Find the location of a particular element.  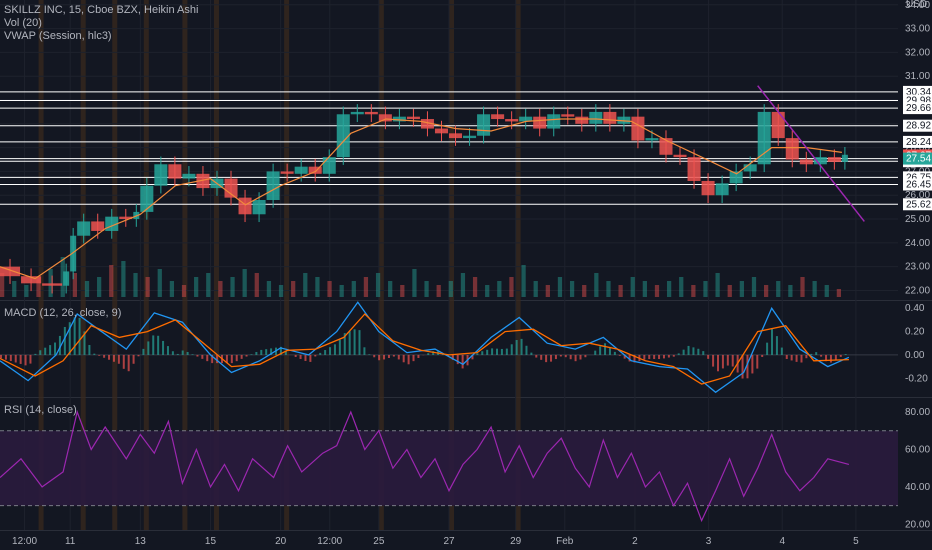

time-axis-label: 12:00 is located at coordinates (329, 541).